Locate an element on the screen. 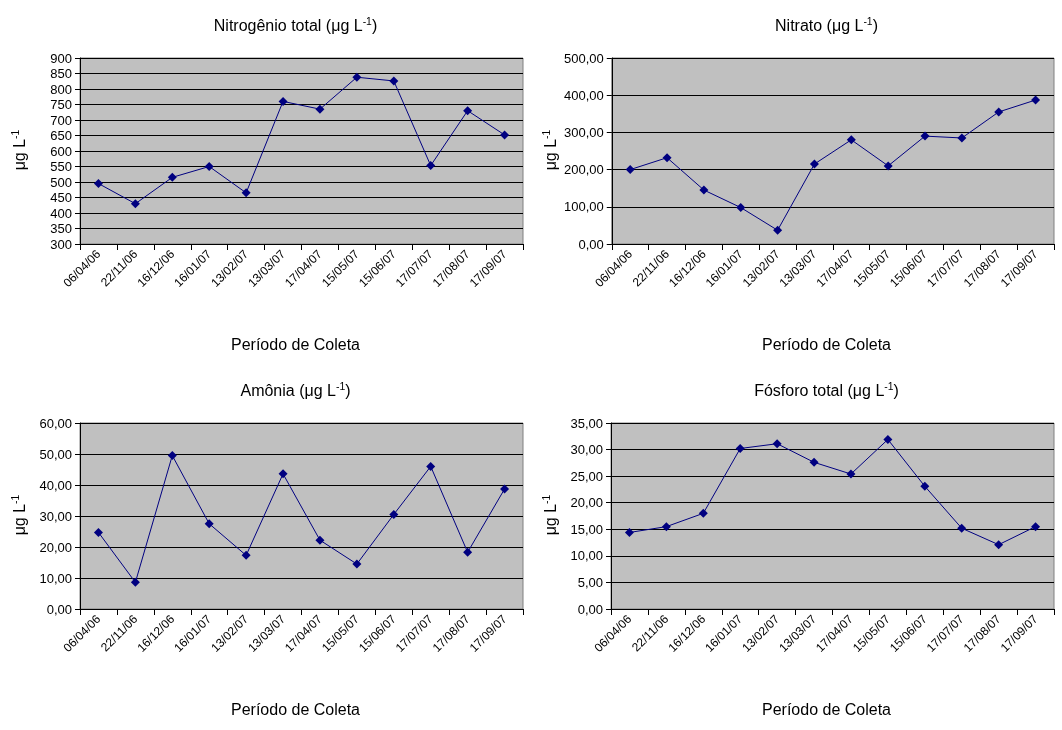 The width and height of the screenshot is (1062, 730). y-tick-label: 500,00 is located at coordinates (584, 58).